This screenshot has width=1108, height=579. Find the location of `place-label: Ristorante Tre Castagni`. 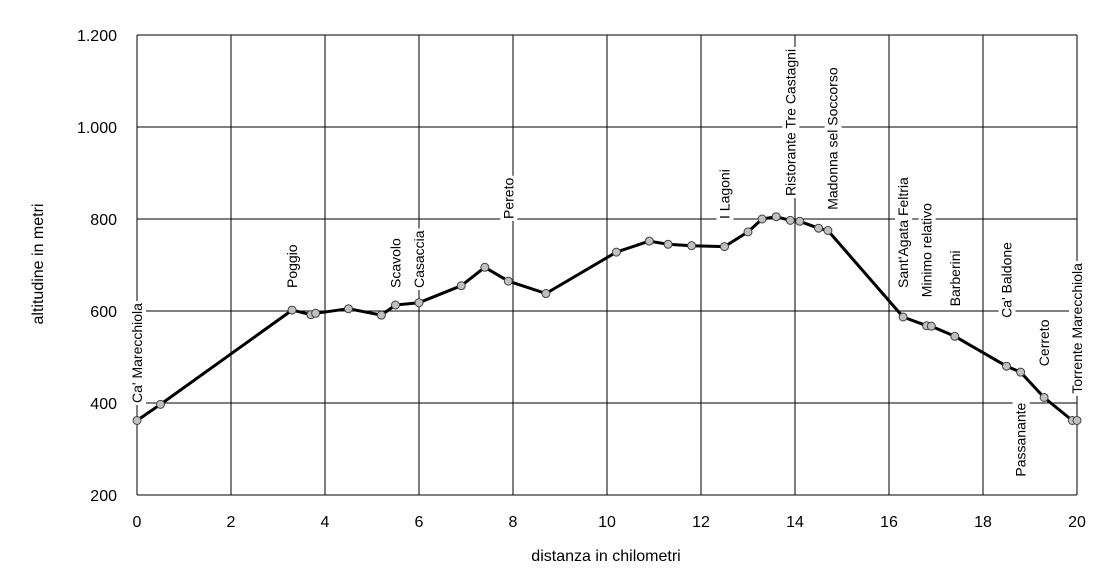

place-label: Ristorante Tre Castagni is located at coordinates (791, 122).